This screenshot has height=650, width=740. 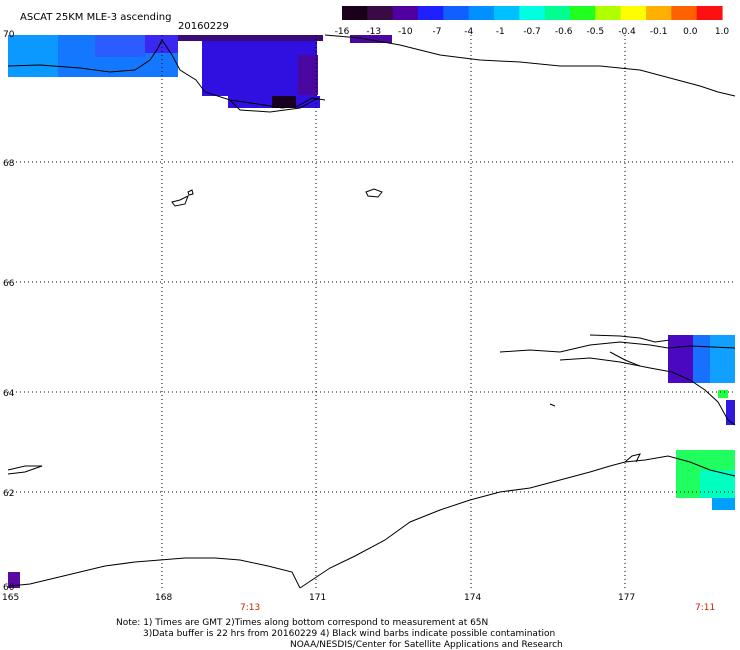 What do you see at coordinates (690, 32) in the screenshot?
I see `colorbar-tick-label: 0.0` at bounding box center [690, 32].